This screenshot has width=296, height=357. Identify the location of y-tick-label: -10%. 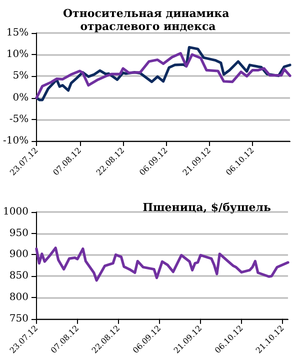
(15, 141).